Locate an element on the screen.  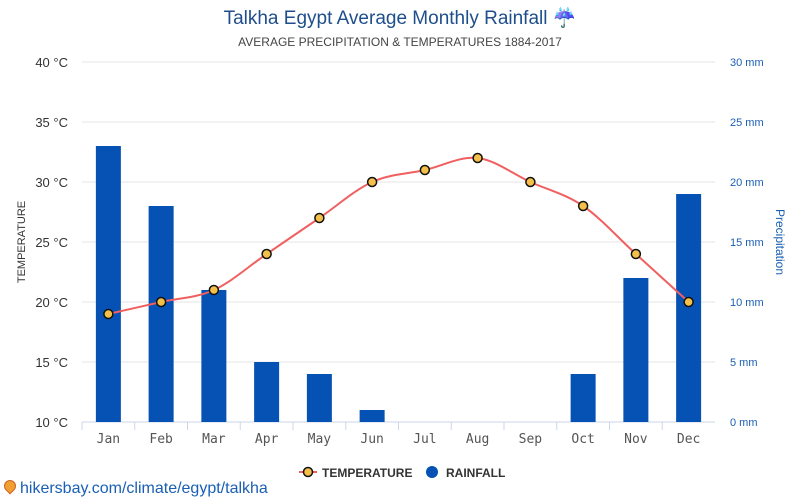
x-tick-label: Jun is located at coordinates (371, 439).